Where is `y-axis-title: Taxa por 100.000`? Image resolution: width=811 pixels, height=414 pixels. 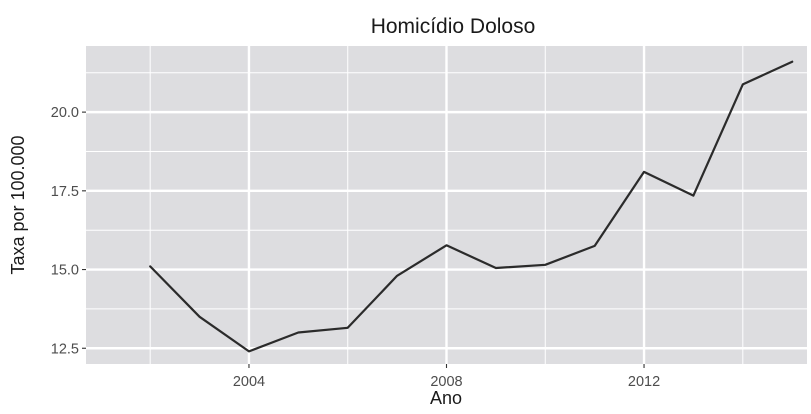
y-axis-title: Taxa por 100.000 is located at coordinates (18, 204).